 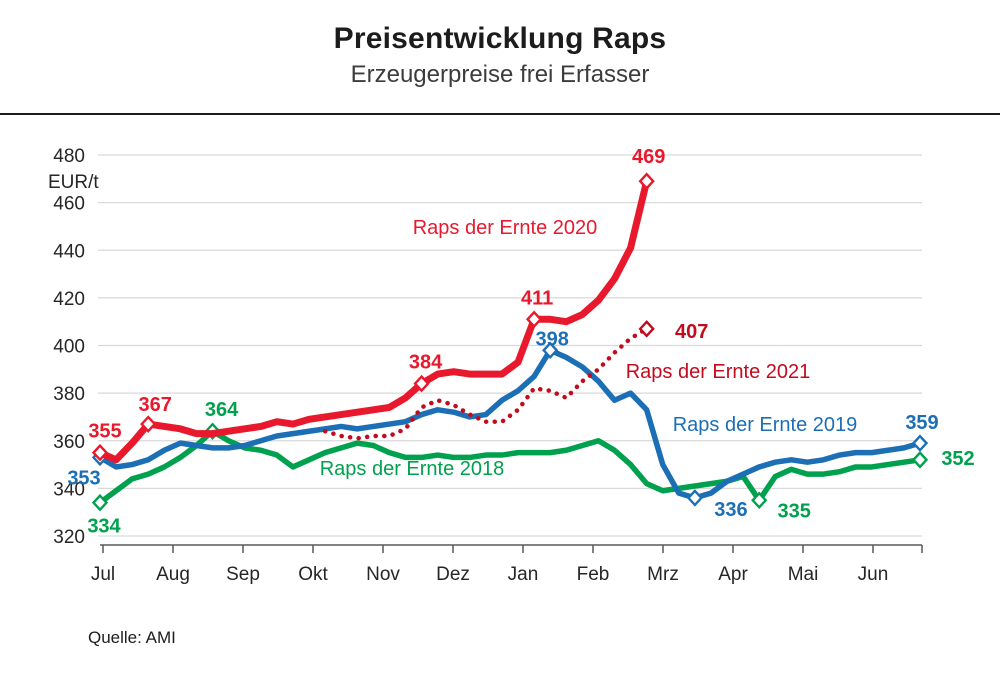 What do you see at coordinates (730, 510) in the screenshot?
I see `value-label: 336` at bounding box center [730, 510].